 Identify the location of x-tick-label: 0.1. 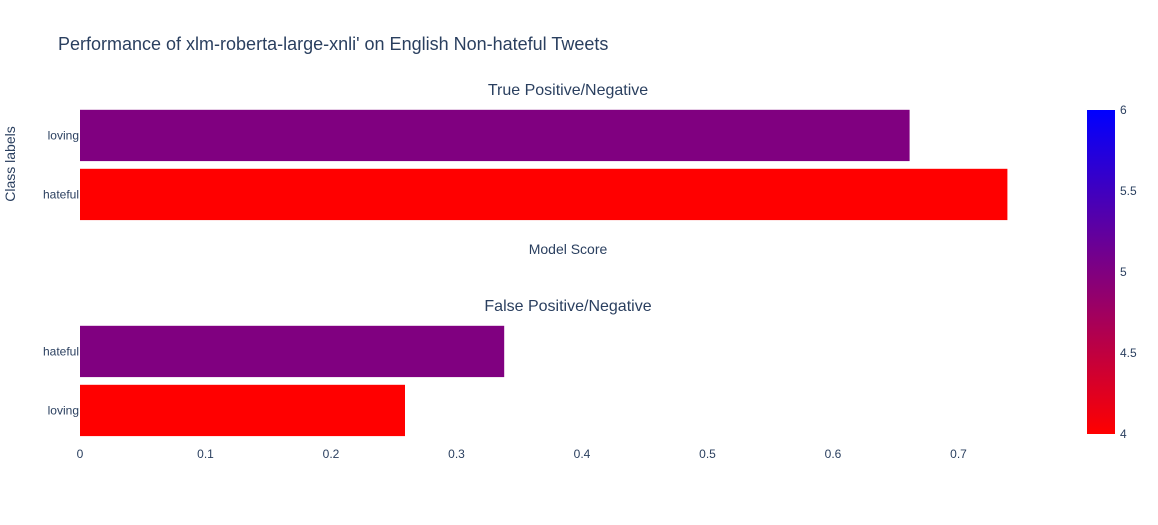
(205, 454).